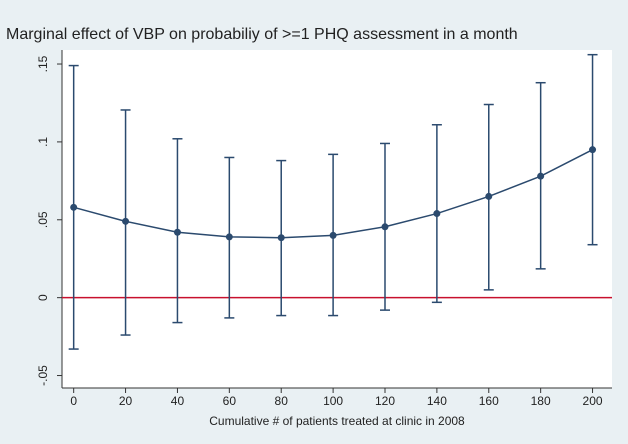 Image resolution: width=628 pixels, height=444 pixels. Describe the element at coordinates (541, 401) in the screenshot. I see `x-tick-label: 180` at that location.